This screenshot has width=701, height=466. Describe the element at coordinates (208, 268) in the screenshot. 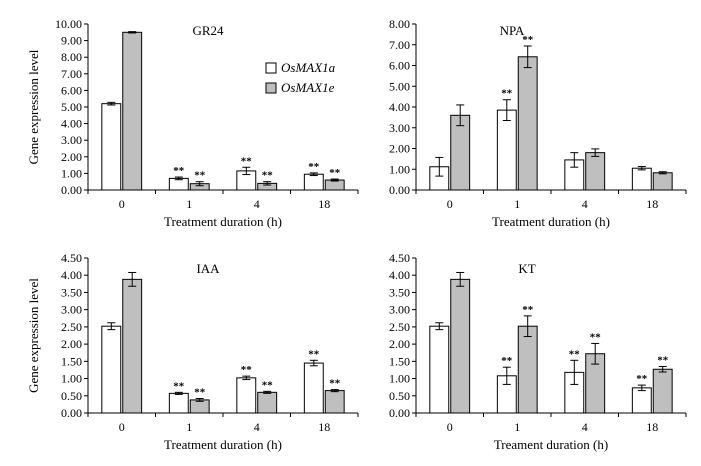

I see `chart-title: IAA` at that location.